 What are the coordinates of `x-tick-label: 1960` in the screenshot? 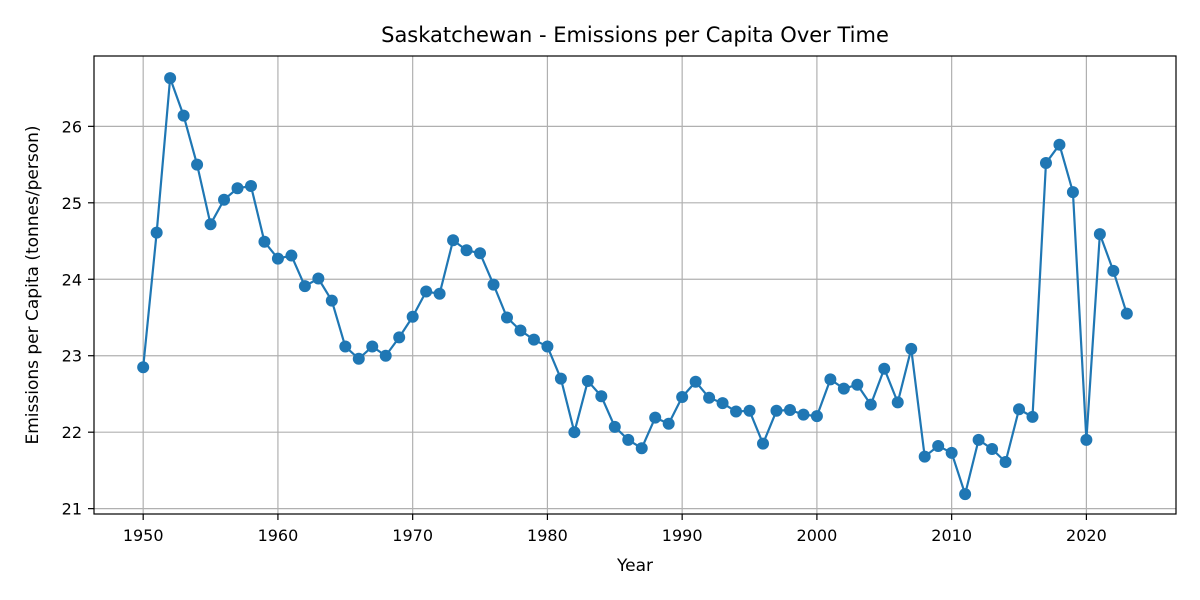 It's located at (278, 535).